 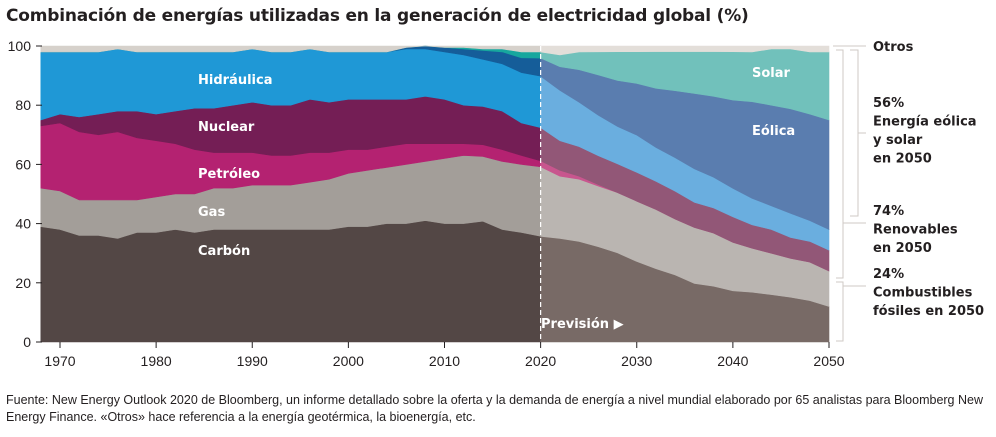 What do you see at coordinates (23, 283) in the screenshot?
I see `y-tick-label: 20` at bounding box center [23, 283].